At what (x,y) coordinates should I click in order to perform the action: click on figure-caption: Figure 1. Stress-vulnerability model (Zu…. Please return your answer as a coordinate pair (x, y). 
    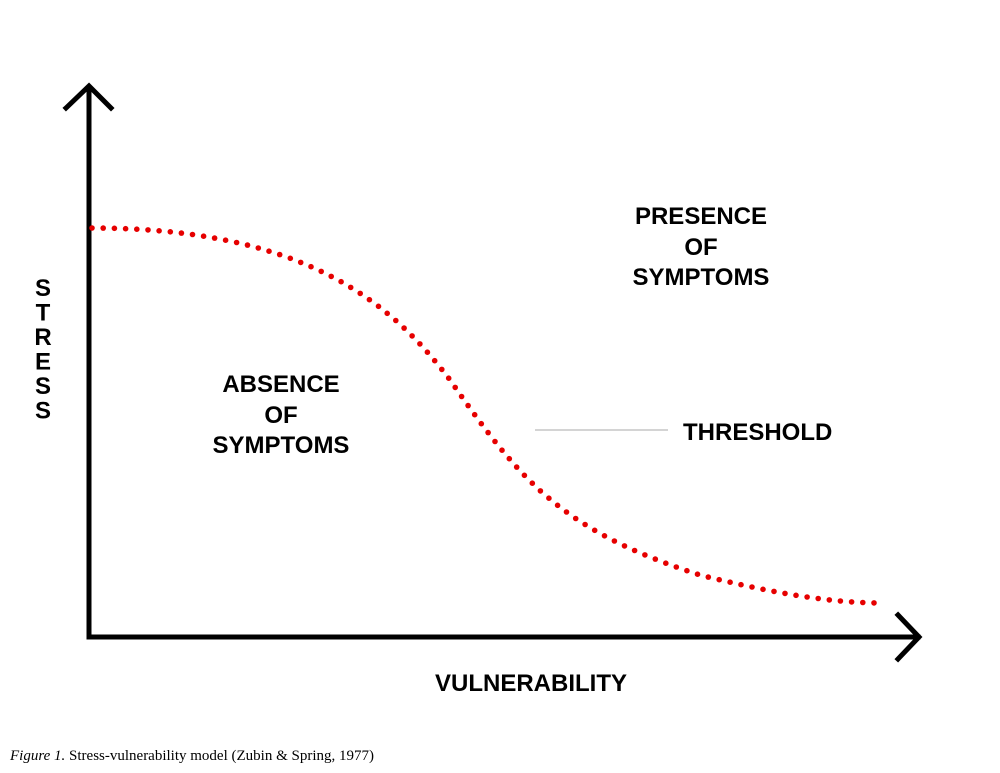
    Looking at the image, I should click on (191, 756).